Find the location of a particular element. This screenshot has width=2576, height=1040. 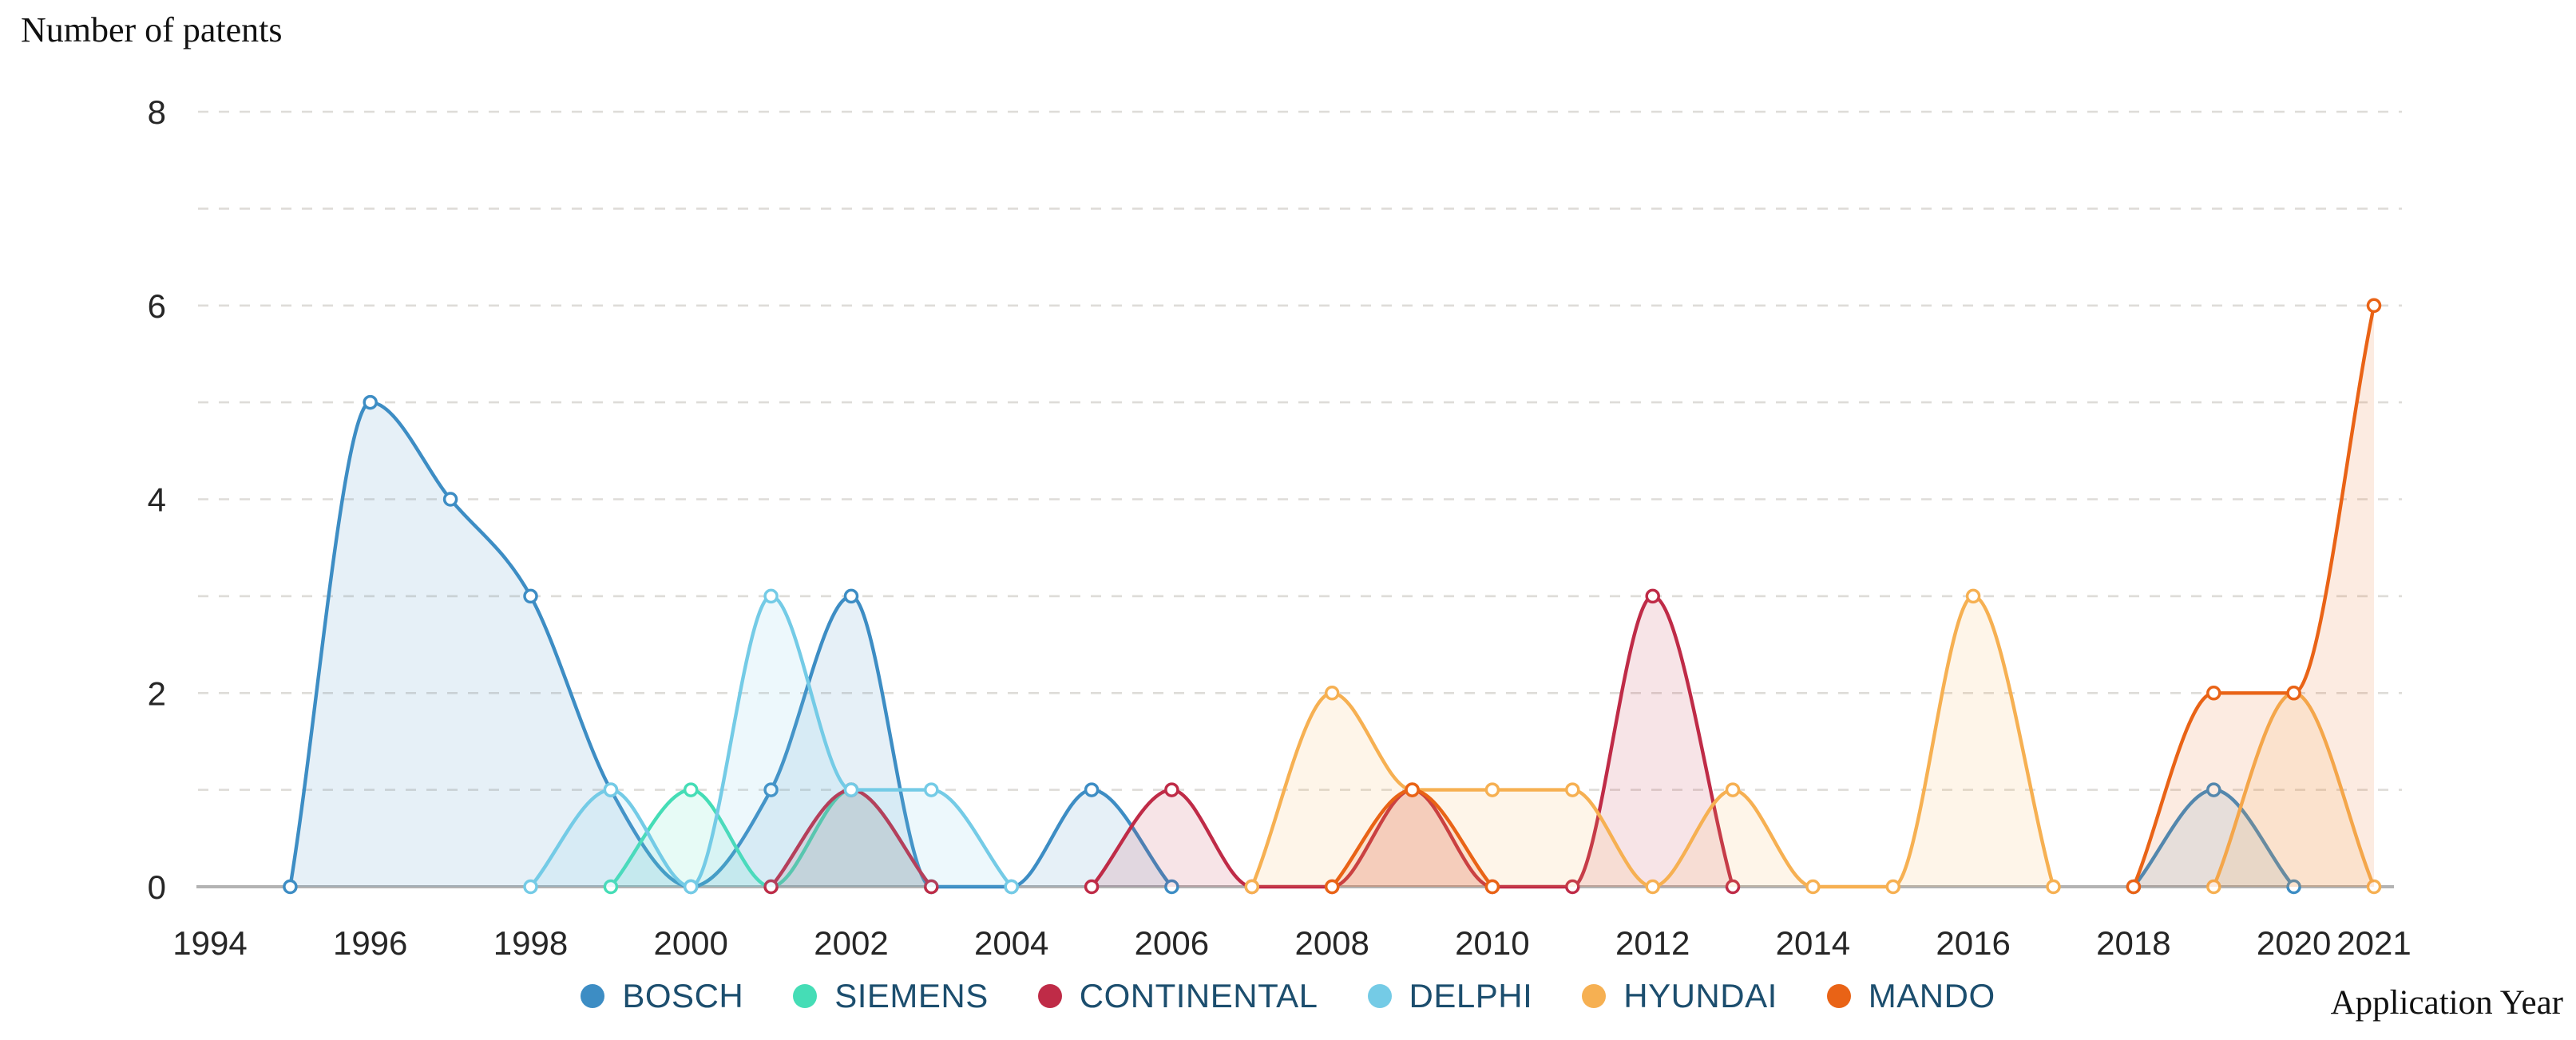

legend-label: DELPHI is located at coordinates (1471, 995).